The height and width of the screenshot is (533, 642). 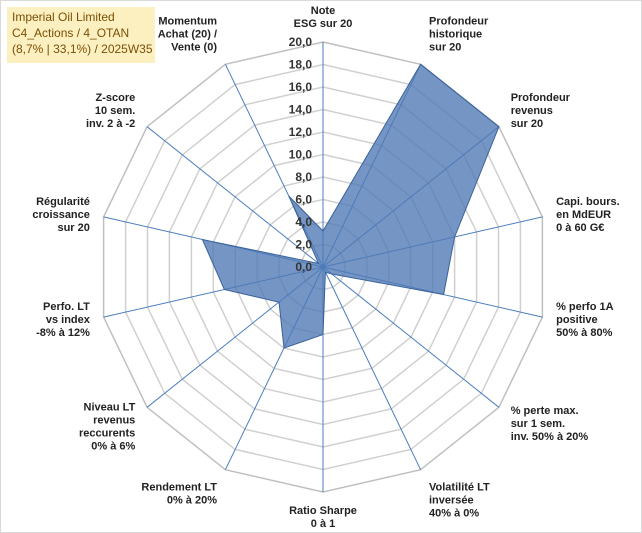 What do you see at coordinates (107, 434) in the screenshot?
I see `axis-label-line: reccurents` at bounding box center [107, 434].